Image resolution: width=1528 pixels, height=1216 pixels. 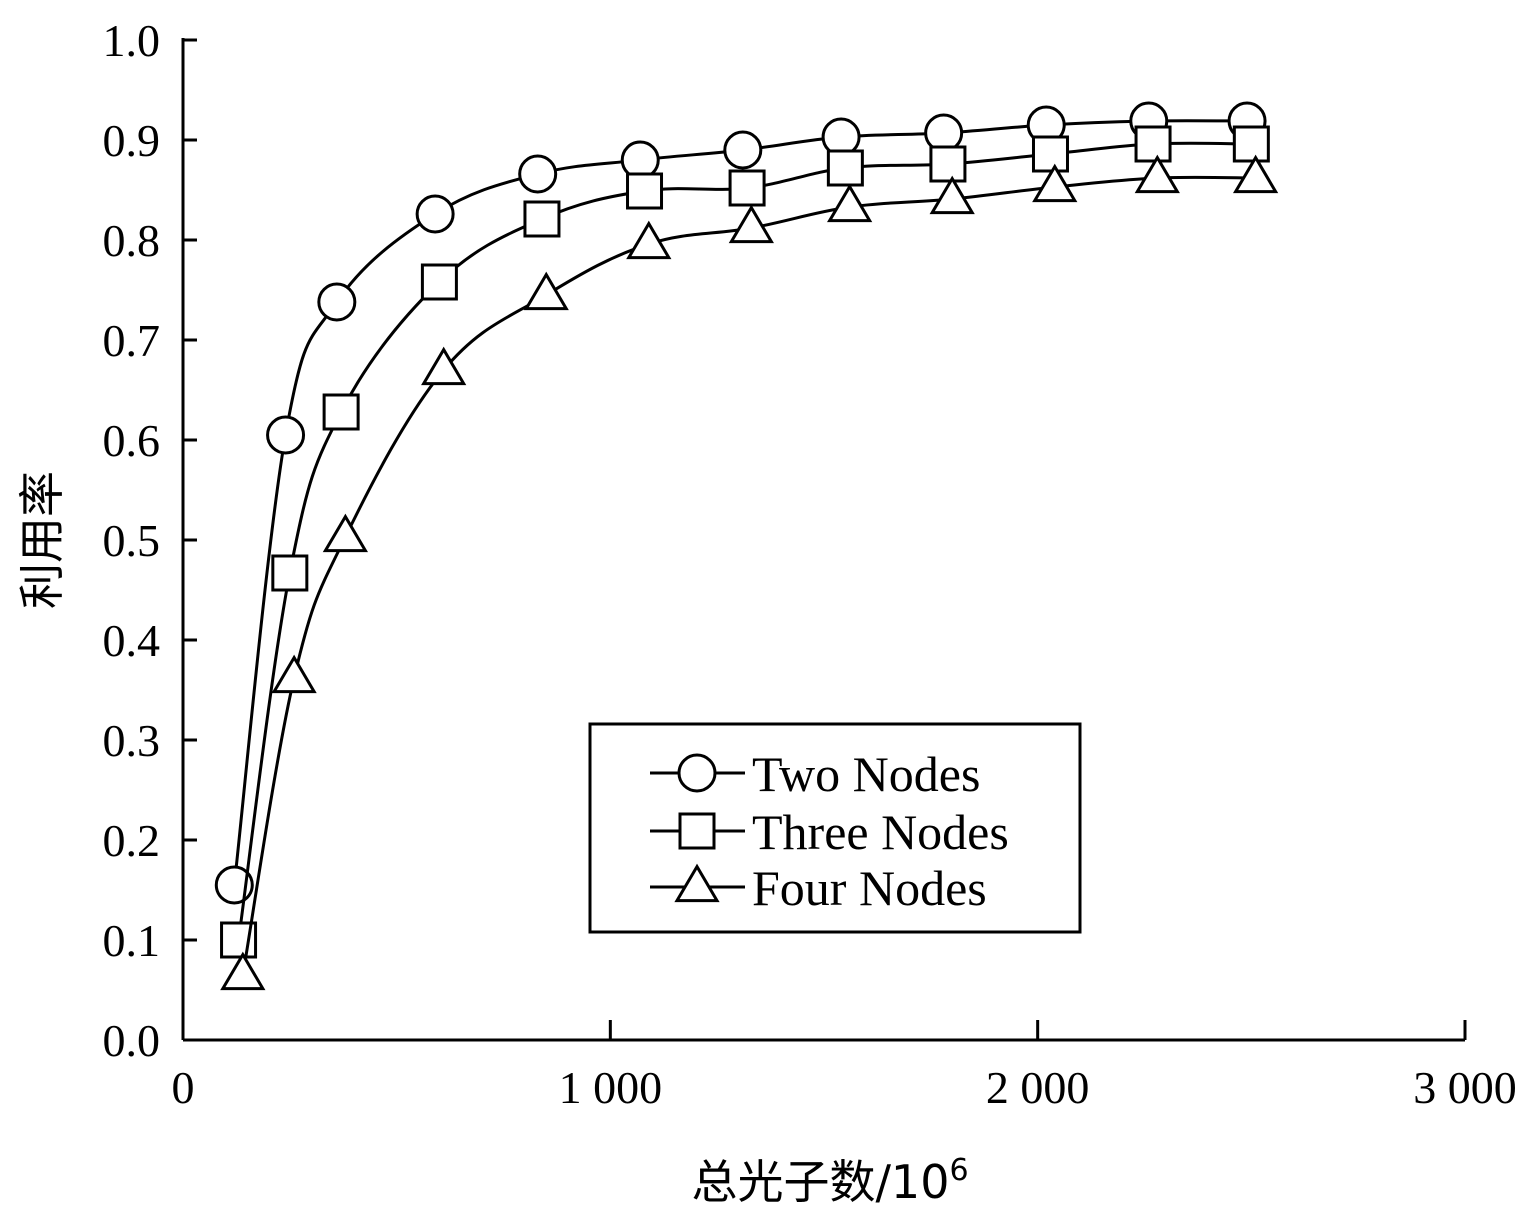 What do you see at coordinates (958, 1170) in the screenshot?
I see `x-axis-label-superscript: 6` at bounding box center [958, 1170].